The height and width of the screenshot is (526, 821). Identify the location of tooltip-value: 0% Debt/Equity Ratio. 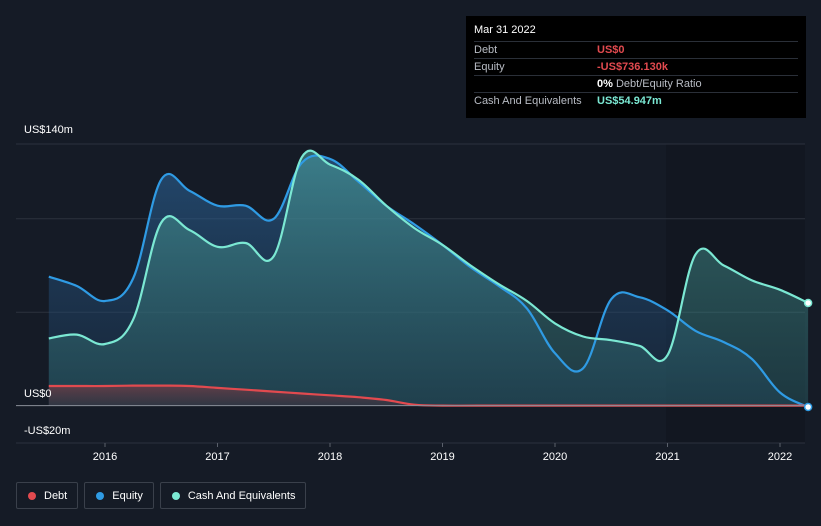
(649, 84).